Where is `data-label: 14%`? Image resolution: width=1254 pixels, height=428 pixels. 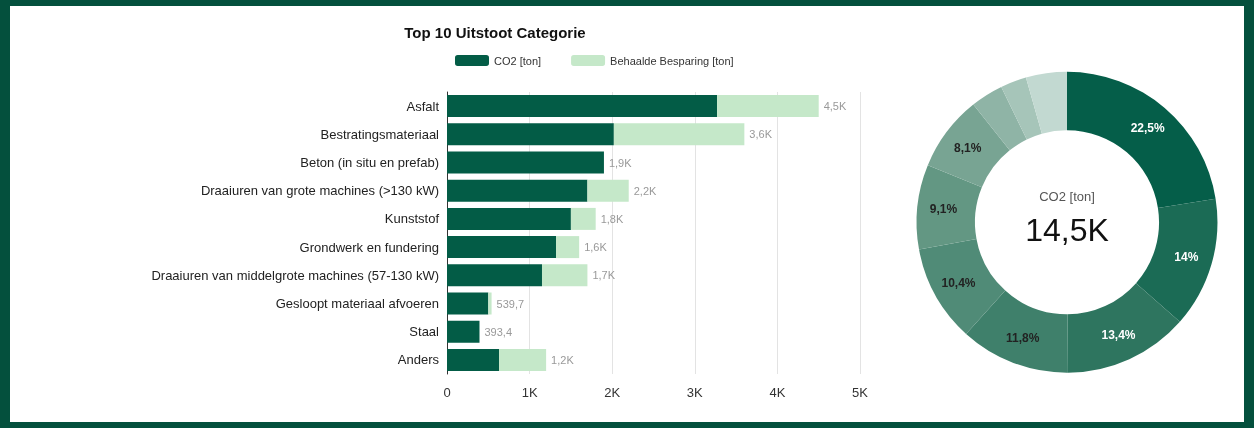
data-label: 14% is located at coordinates (1186, 256).